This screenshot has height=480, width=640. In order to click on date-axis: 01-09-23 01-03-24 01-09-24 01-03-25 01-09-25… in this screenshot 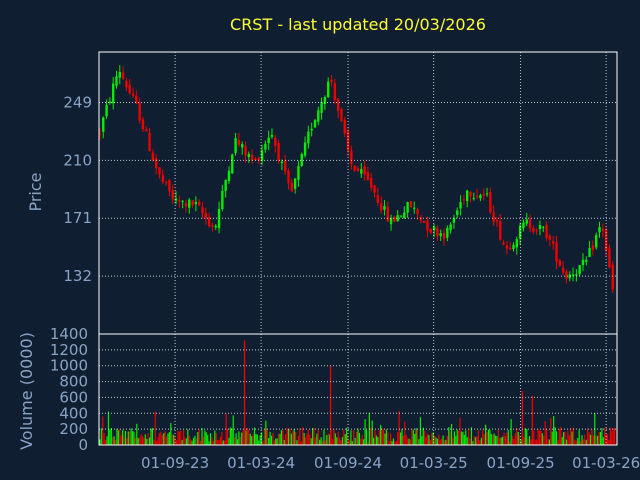, I will do `click(390, 463)`.